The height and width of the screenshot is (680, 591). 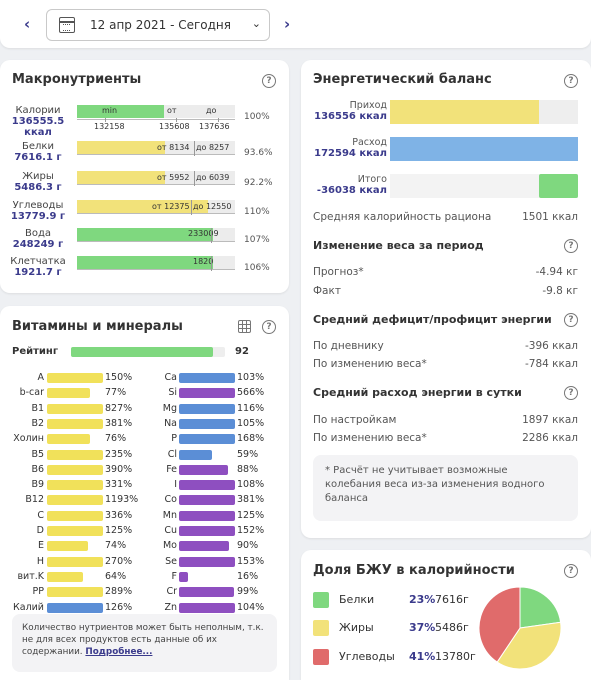 I want to click on macro-value: 13779.9 г, so click(x=38, y=216).